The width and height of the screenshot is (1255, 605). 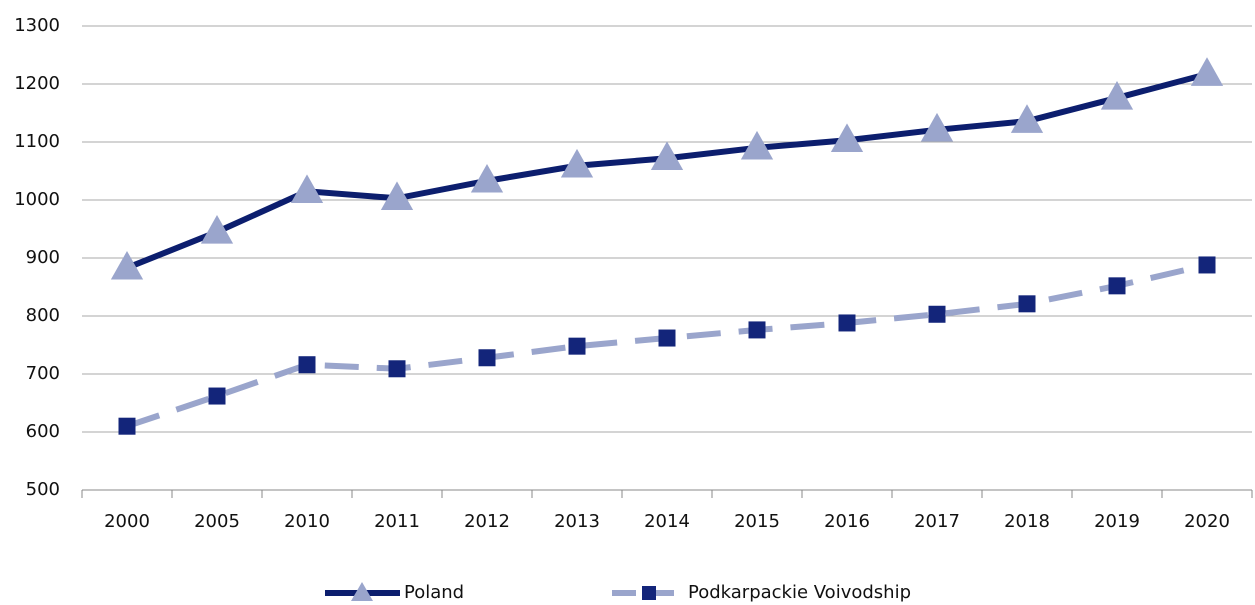 I want to click on legend-label: Podkarpackie Voivodship, so click(x=799, y=592).